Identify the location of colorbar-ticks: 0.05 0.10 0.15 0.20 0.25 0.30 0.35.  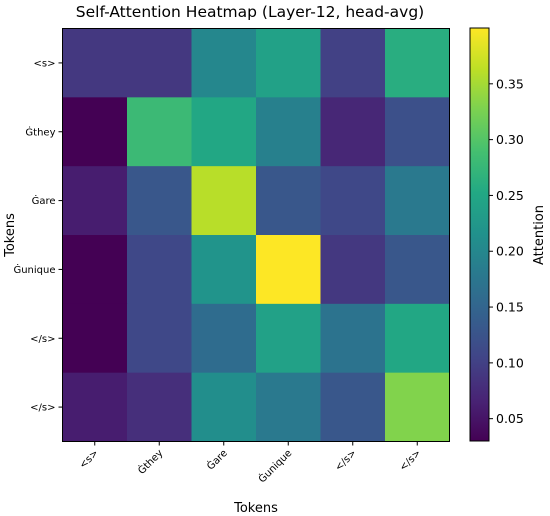
(506, 251).